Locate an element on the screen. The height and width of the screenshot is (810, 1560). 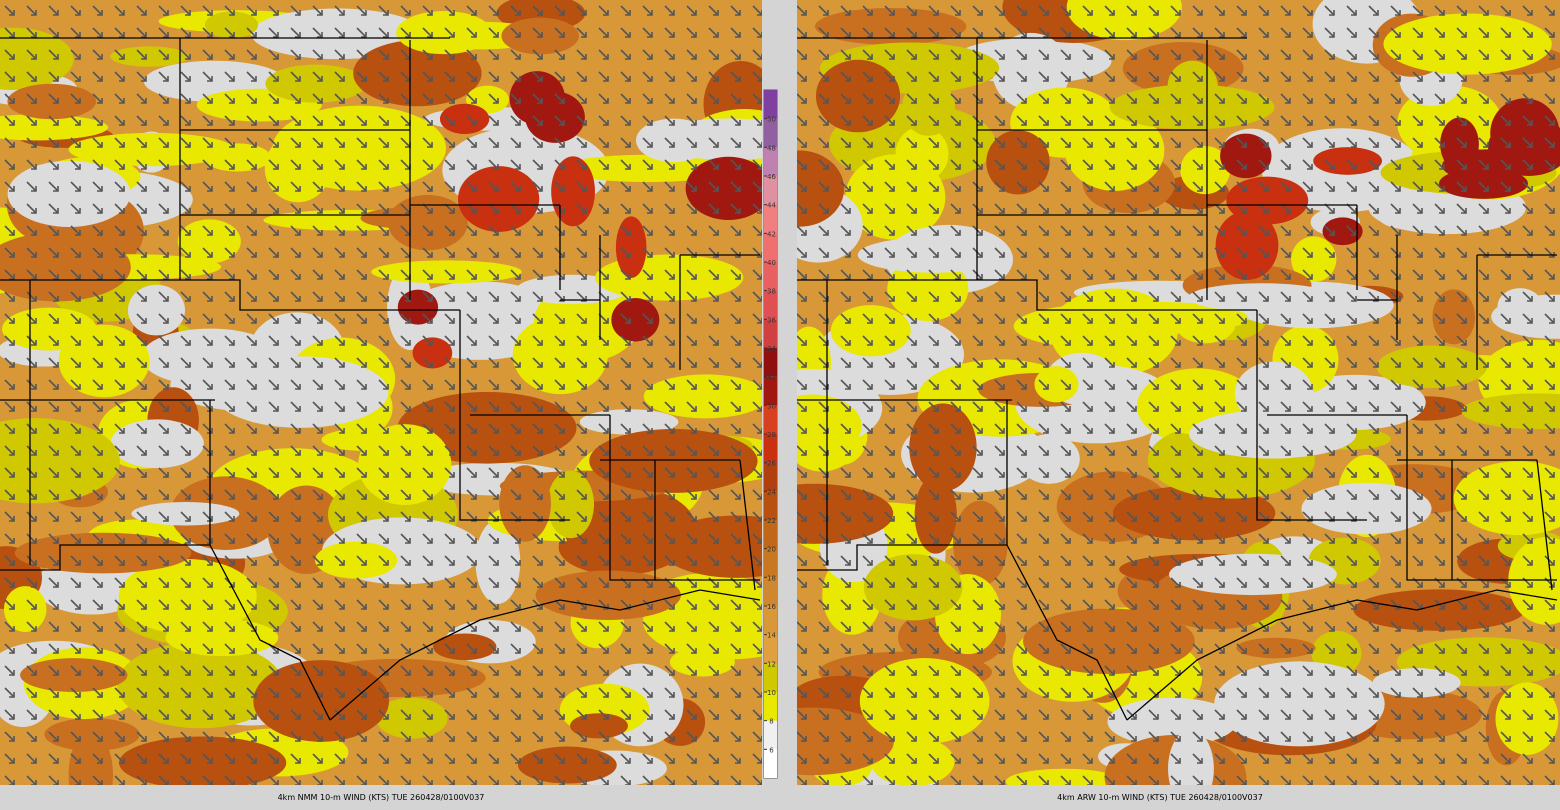
colorbar-label: 32 is located at coordinates (771, 378).